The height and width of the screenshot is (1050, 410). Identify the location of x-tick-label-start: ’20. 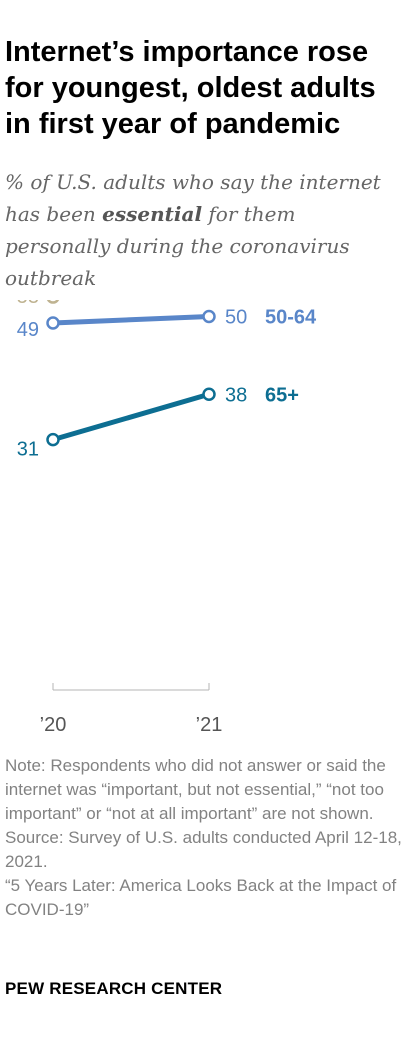
(53, 725).